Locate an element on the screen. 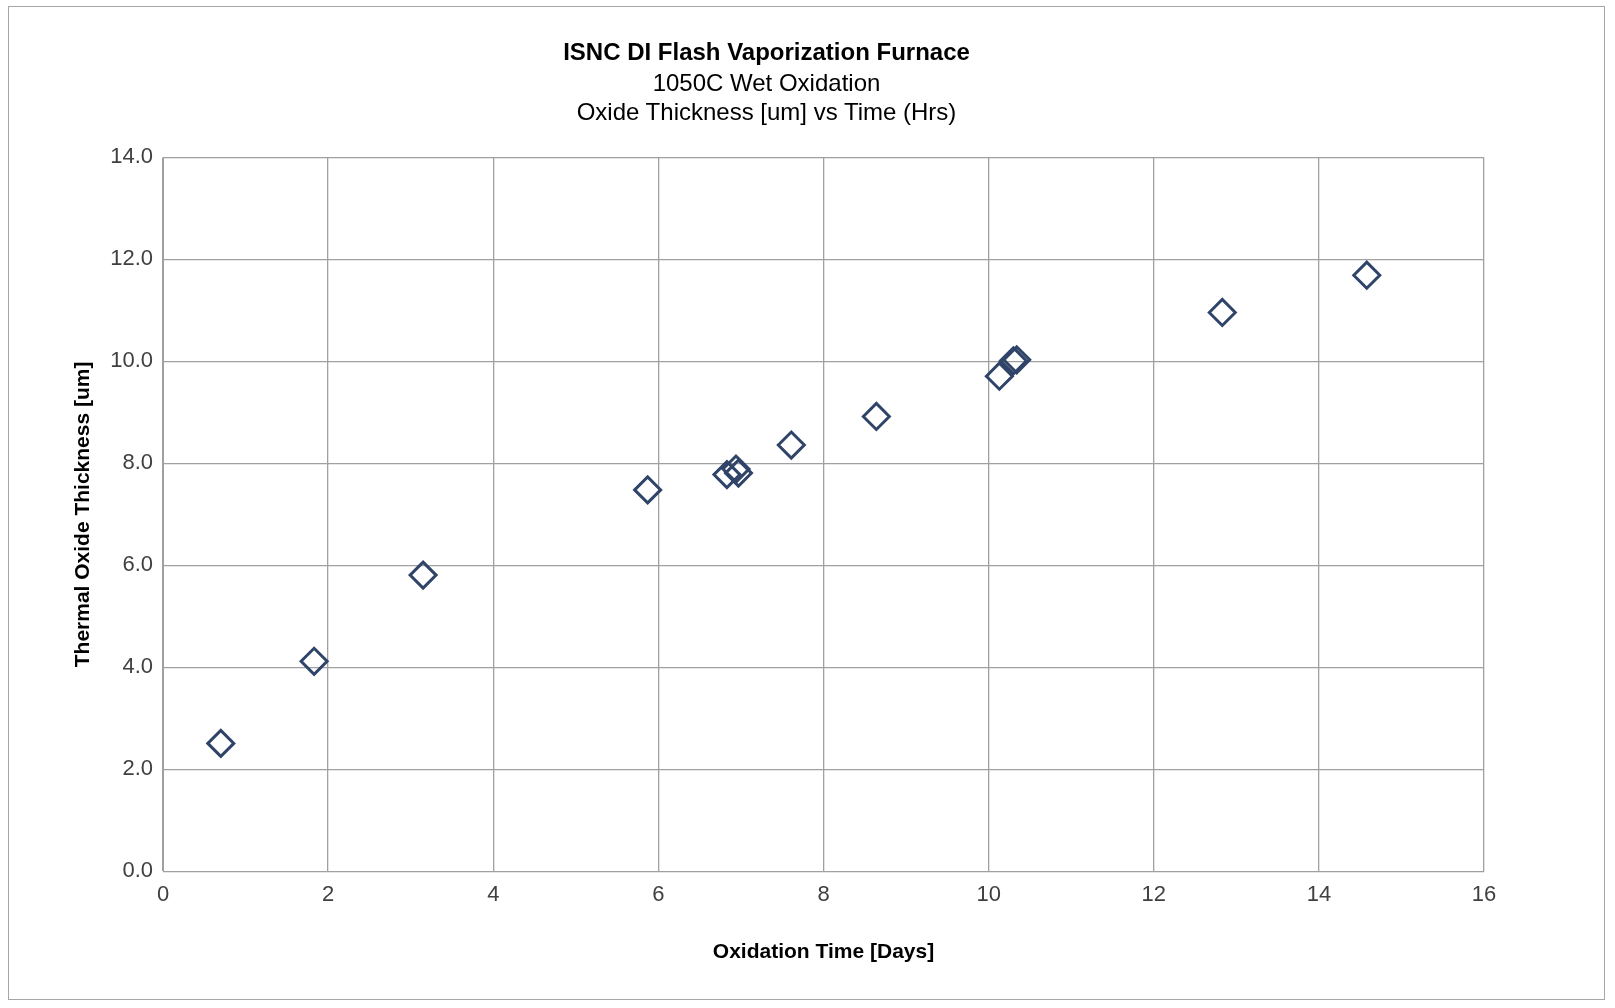 This screenshot has width=1615, height=1008. x-tick-label: 4 is located at coordinates (493, 893).